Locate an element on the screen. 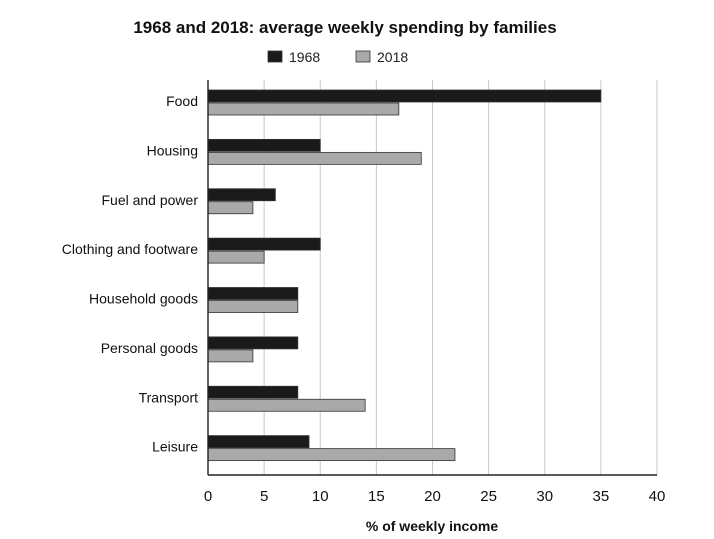  category-label-food: Food is located at coordinates (182, 101).